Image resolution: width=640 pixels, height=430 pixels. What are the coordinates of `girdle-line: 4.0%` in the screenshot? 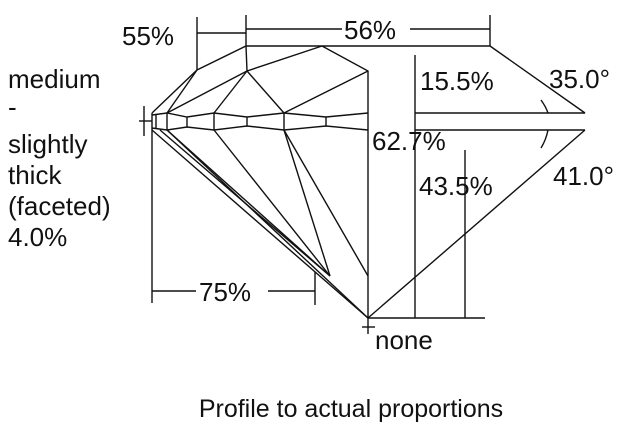 It's located at (37, 237).